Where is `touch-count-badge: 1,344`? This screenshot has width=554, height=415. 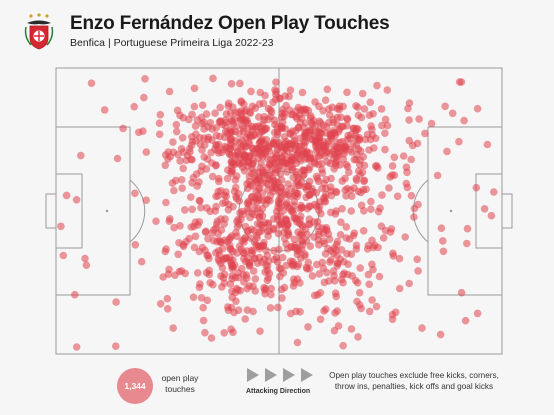
touch-count-badge: 1,344 is located at coordinates (135, 386).